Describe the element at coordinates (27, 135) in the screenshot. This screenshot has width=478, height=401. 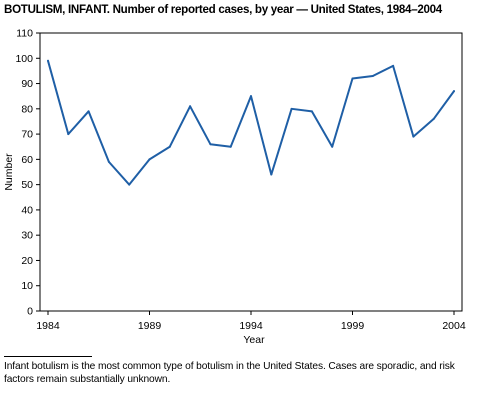
I see `y-tick-label: 70` at that location.